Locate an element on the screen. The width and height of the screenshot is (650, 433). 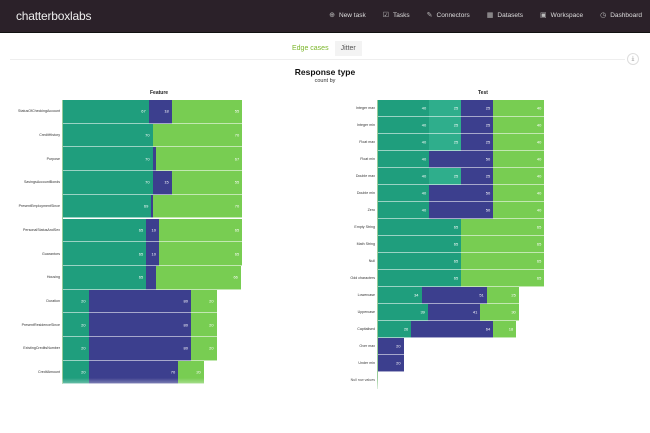
bar-segment-purple: 64 is located at coordinates (452, 329).